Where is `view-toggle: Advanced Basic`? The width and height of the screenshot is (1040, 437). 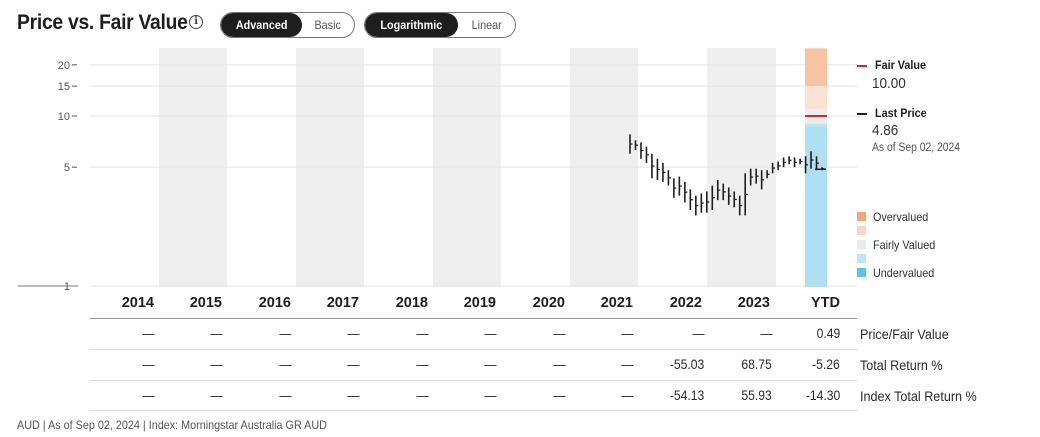 view-toggle: Advanced Basic is located at coordinates (287, 25).